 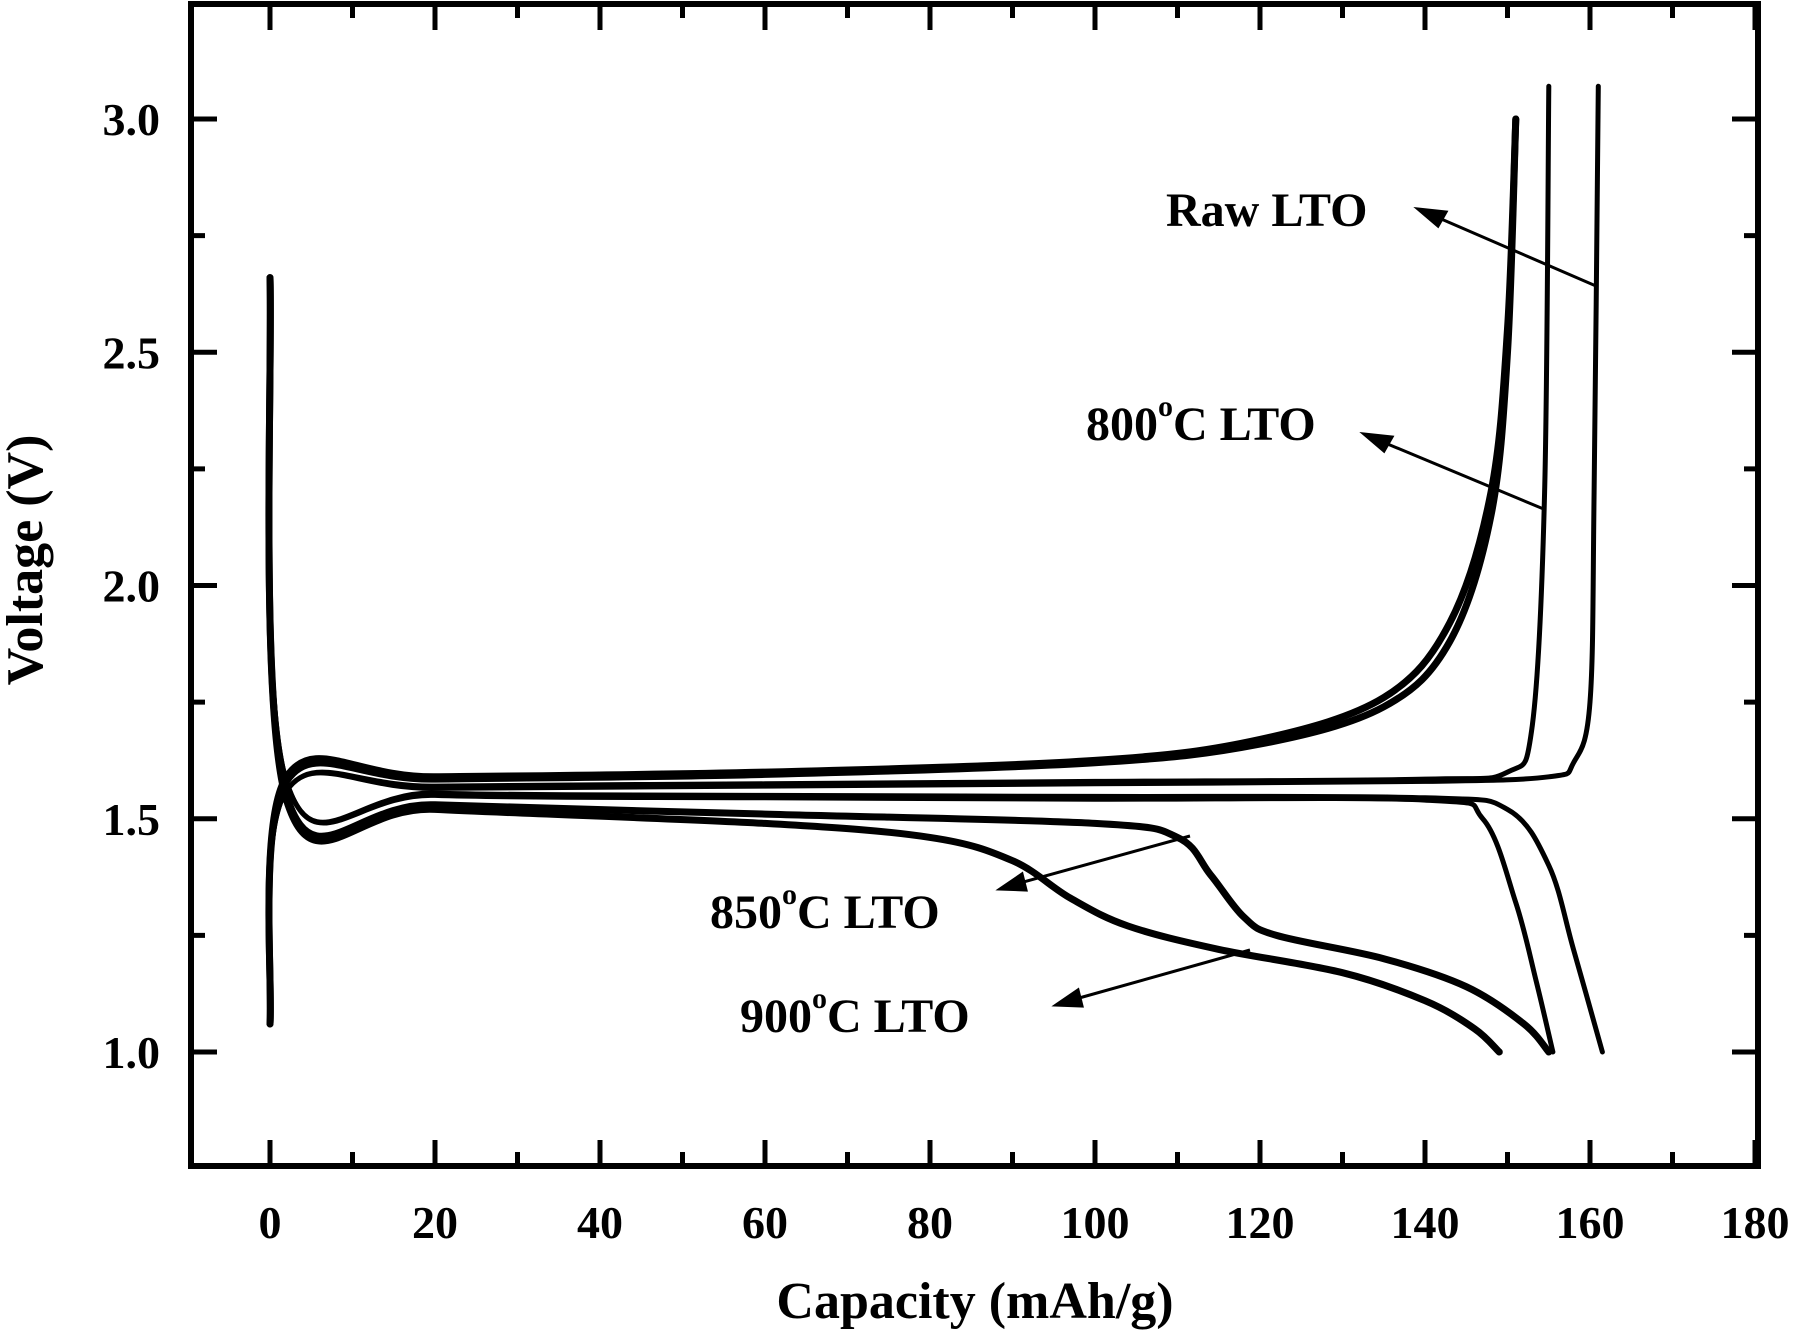 I want to click on label-raw-lto: Raw LTO, so click(x=1266, y=210).